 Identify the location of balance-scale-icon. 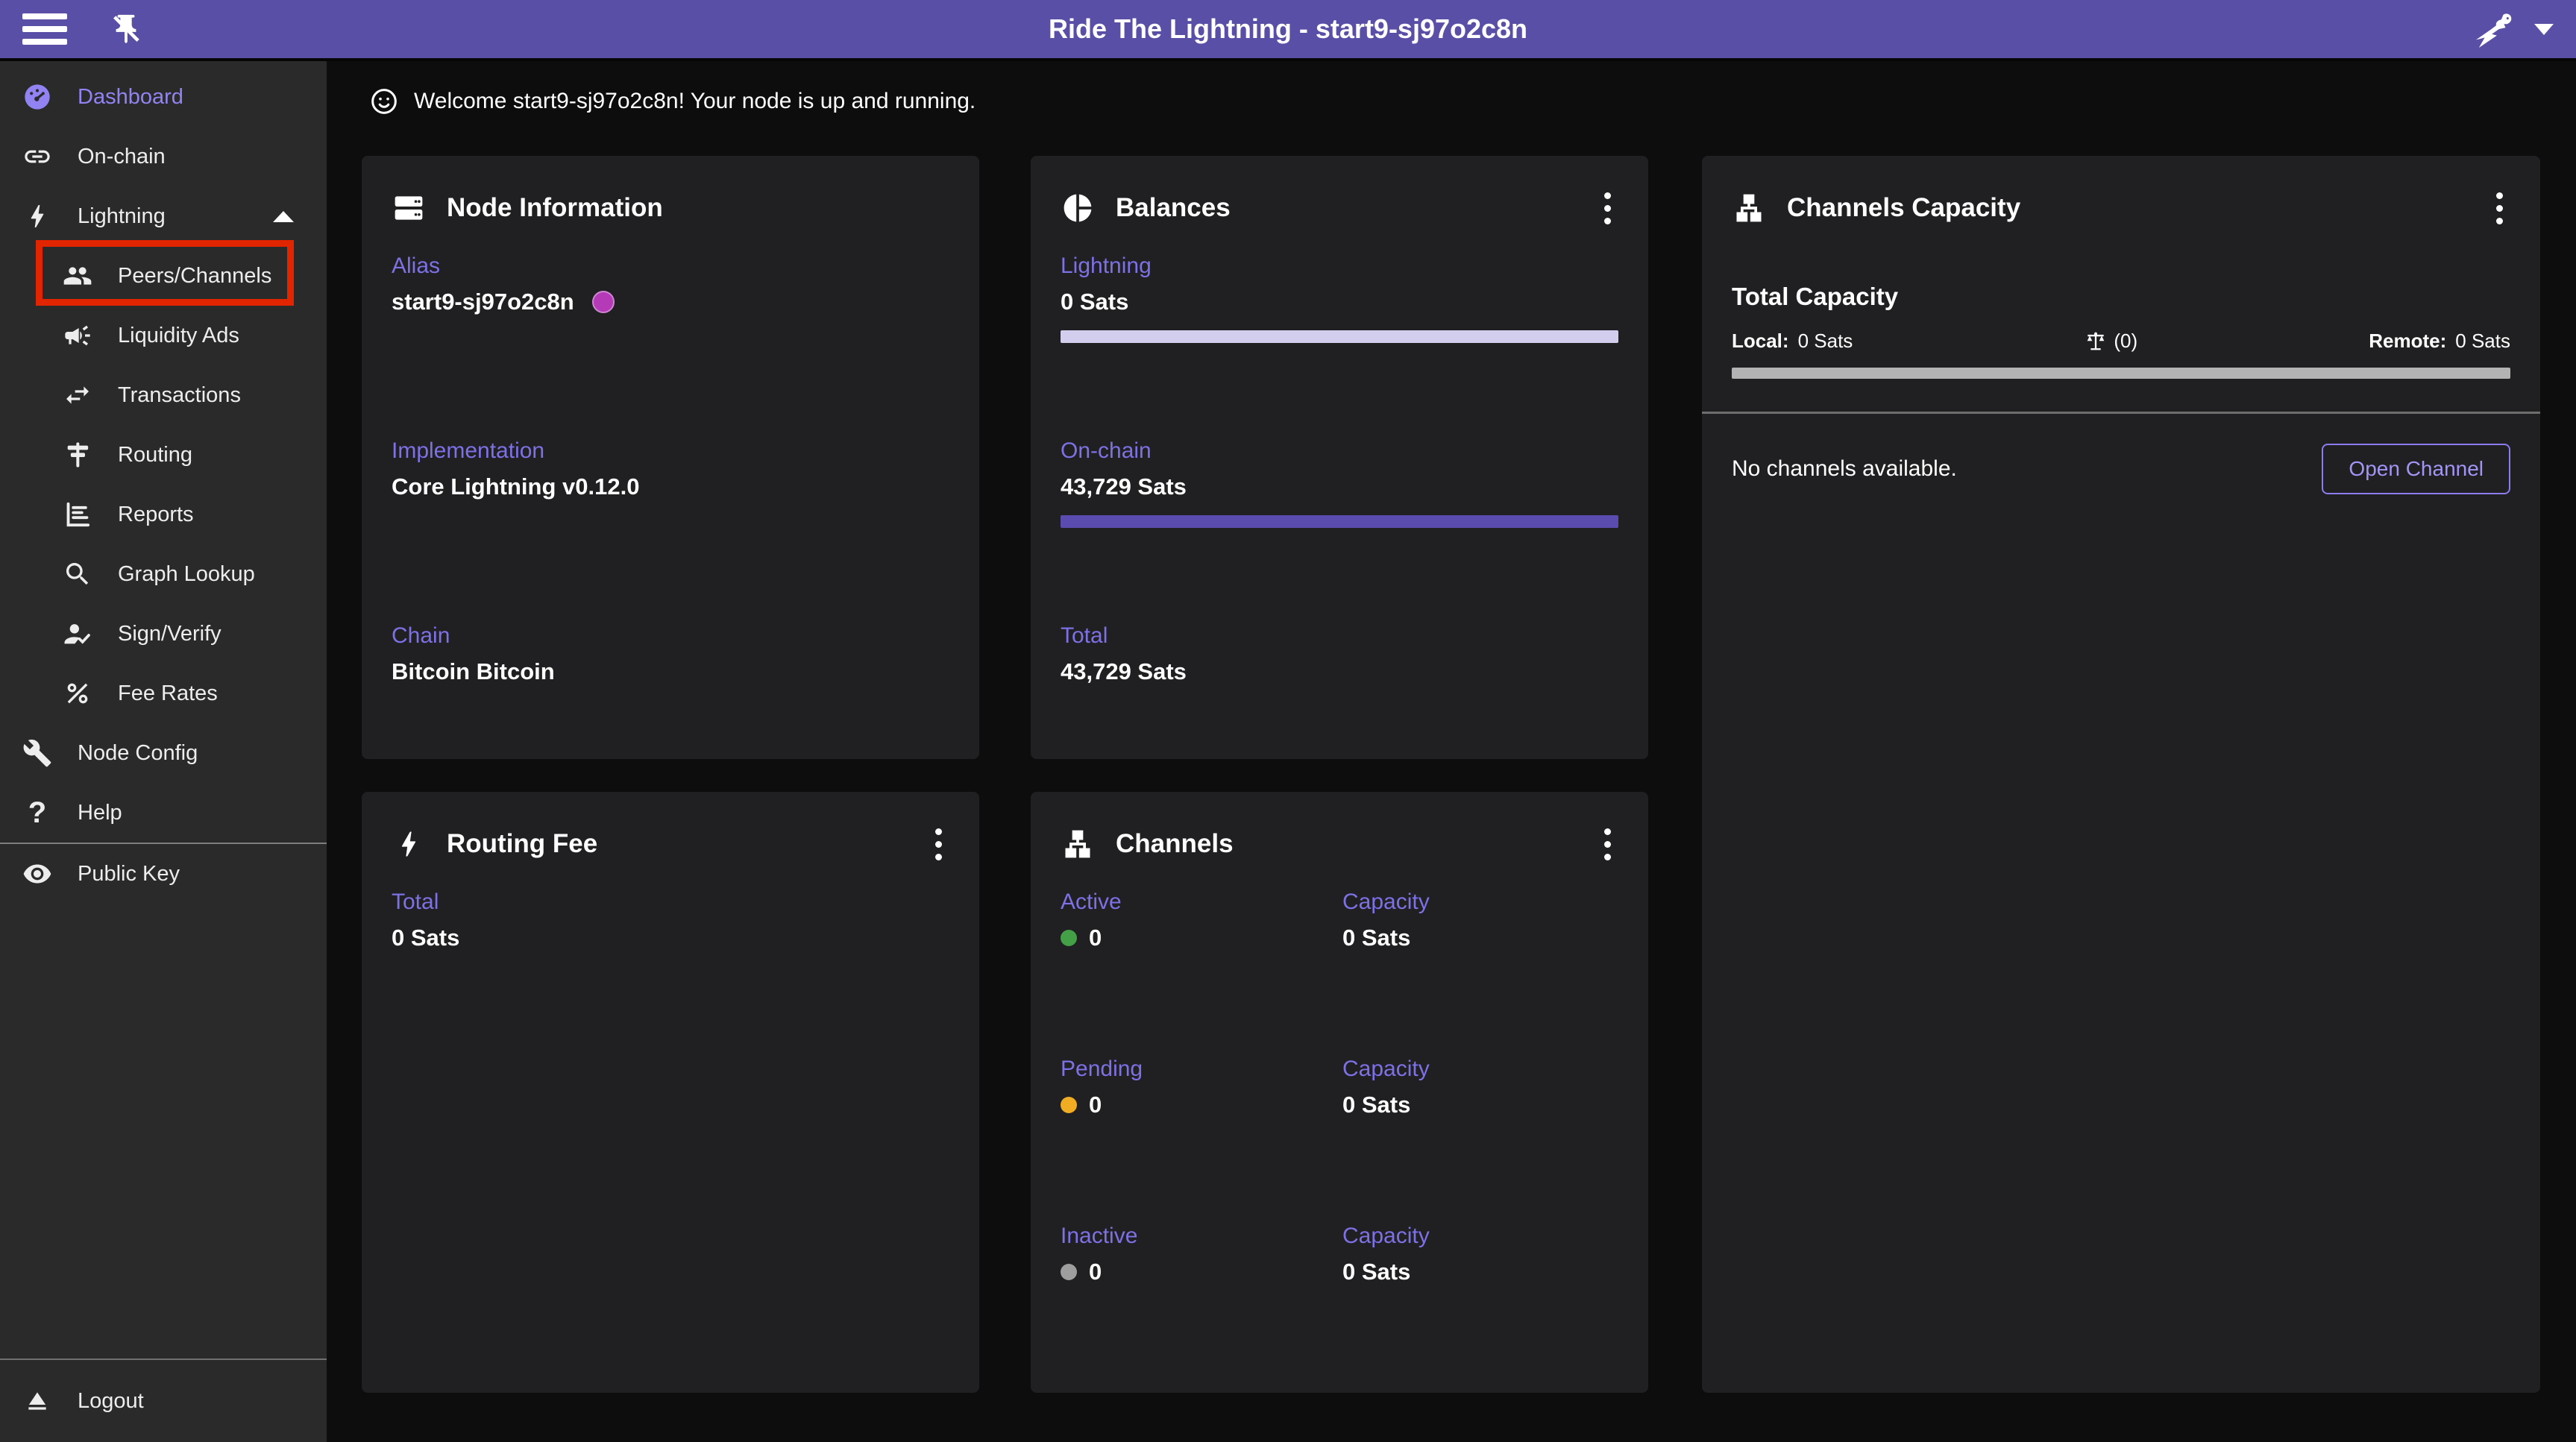
(2096, 341).